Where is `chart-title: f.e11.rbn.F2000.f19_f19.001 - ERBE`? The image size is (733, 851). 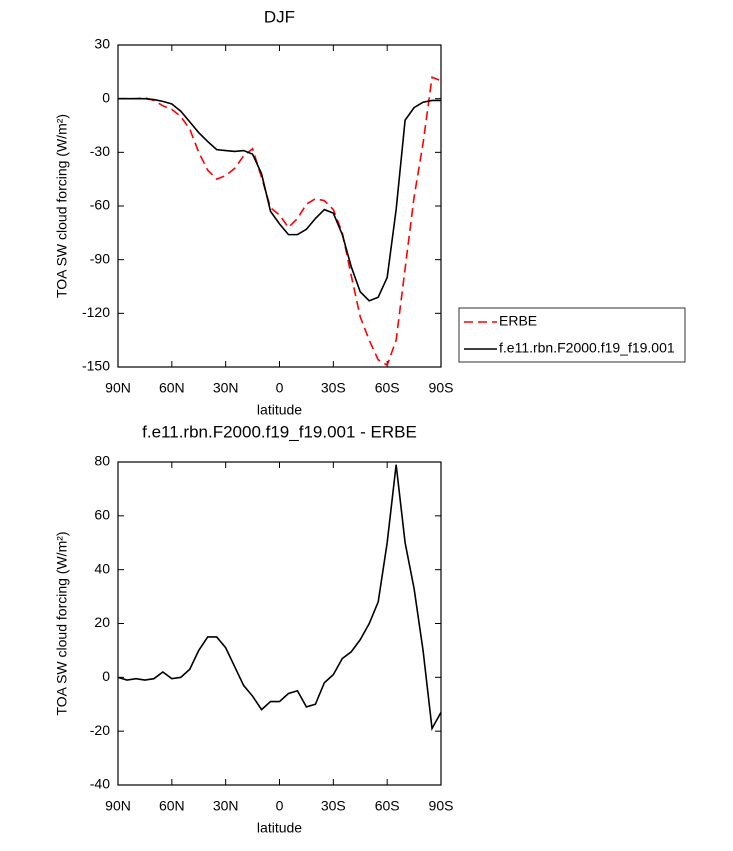 chart-title: f.e11.rbn.F2000.f19_f19.001 - ERBE is located at coordinates (279, 431).